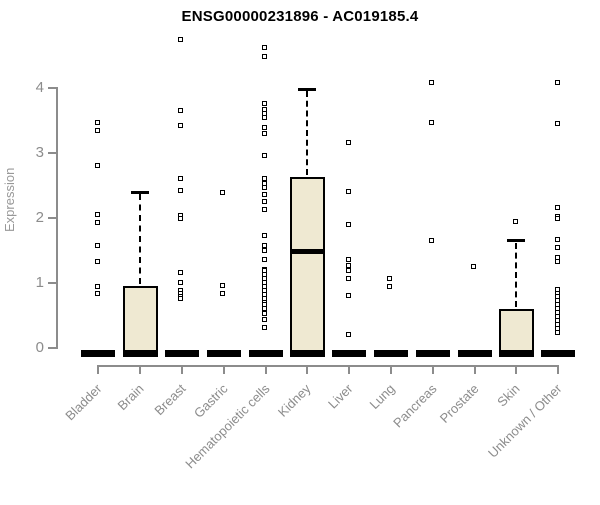 The width and height of the screenshot is (600, 505). I want to click on x-axis-line, so click(328, 366).